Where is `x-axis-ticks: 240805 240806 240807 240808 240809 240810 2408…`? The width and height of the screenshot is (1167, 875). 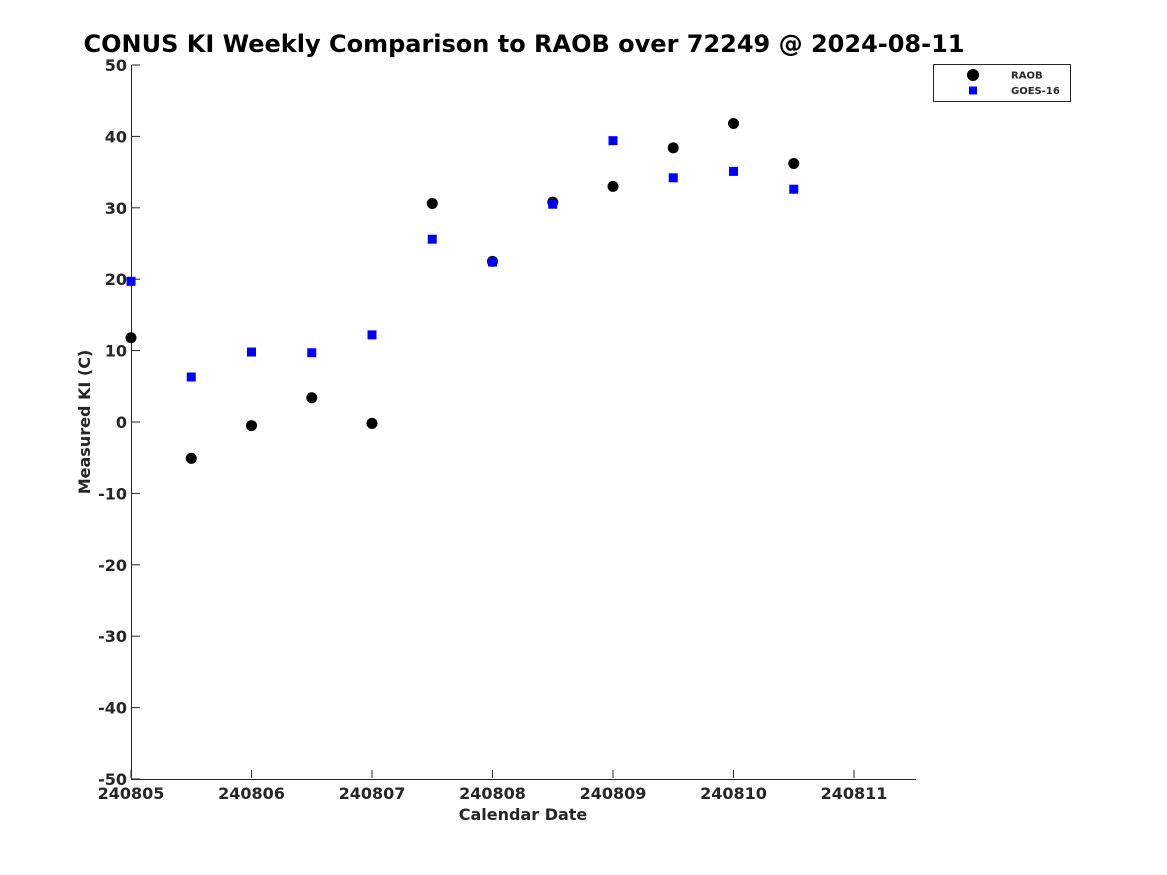
x-axis-ticks: 240805 240806 240807 240808 240809 240810 2408… is located at coordinates (493, 786).